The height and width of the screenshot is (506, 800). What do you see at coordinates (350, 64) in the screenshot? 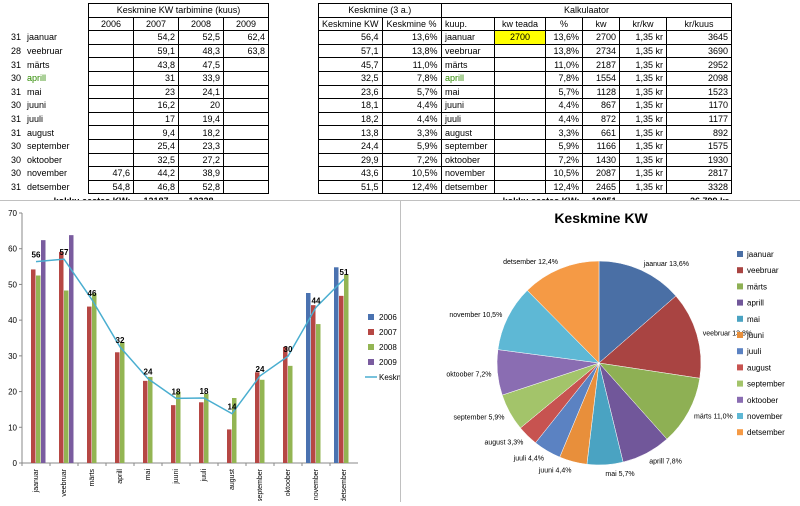
I see `average-kw-cell: 45,7` at bounding box center [350, 64].